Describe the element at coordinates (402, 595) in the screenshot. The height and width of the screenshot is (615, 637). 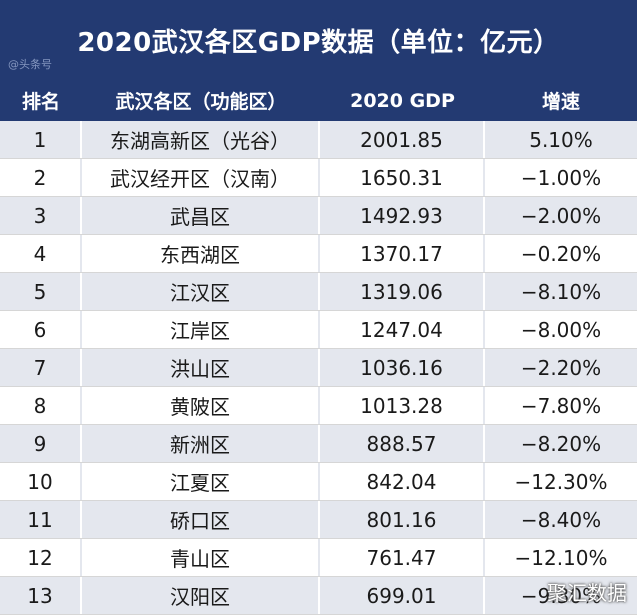
I see `gdp-cell: 699.01` at that location.